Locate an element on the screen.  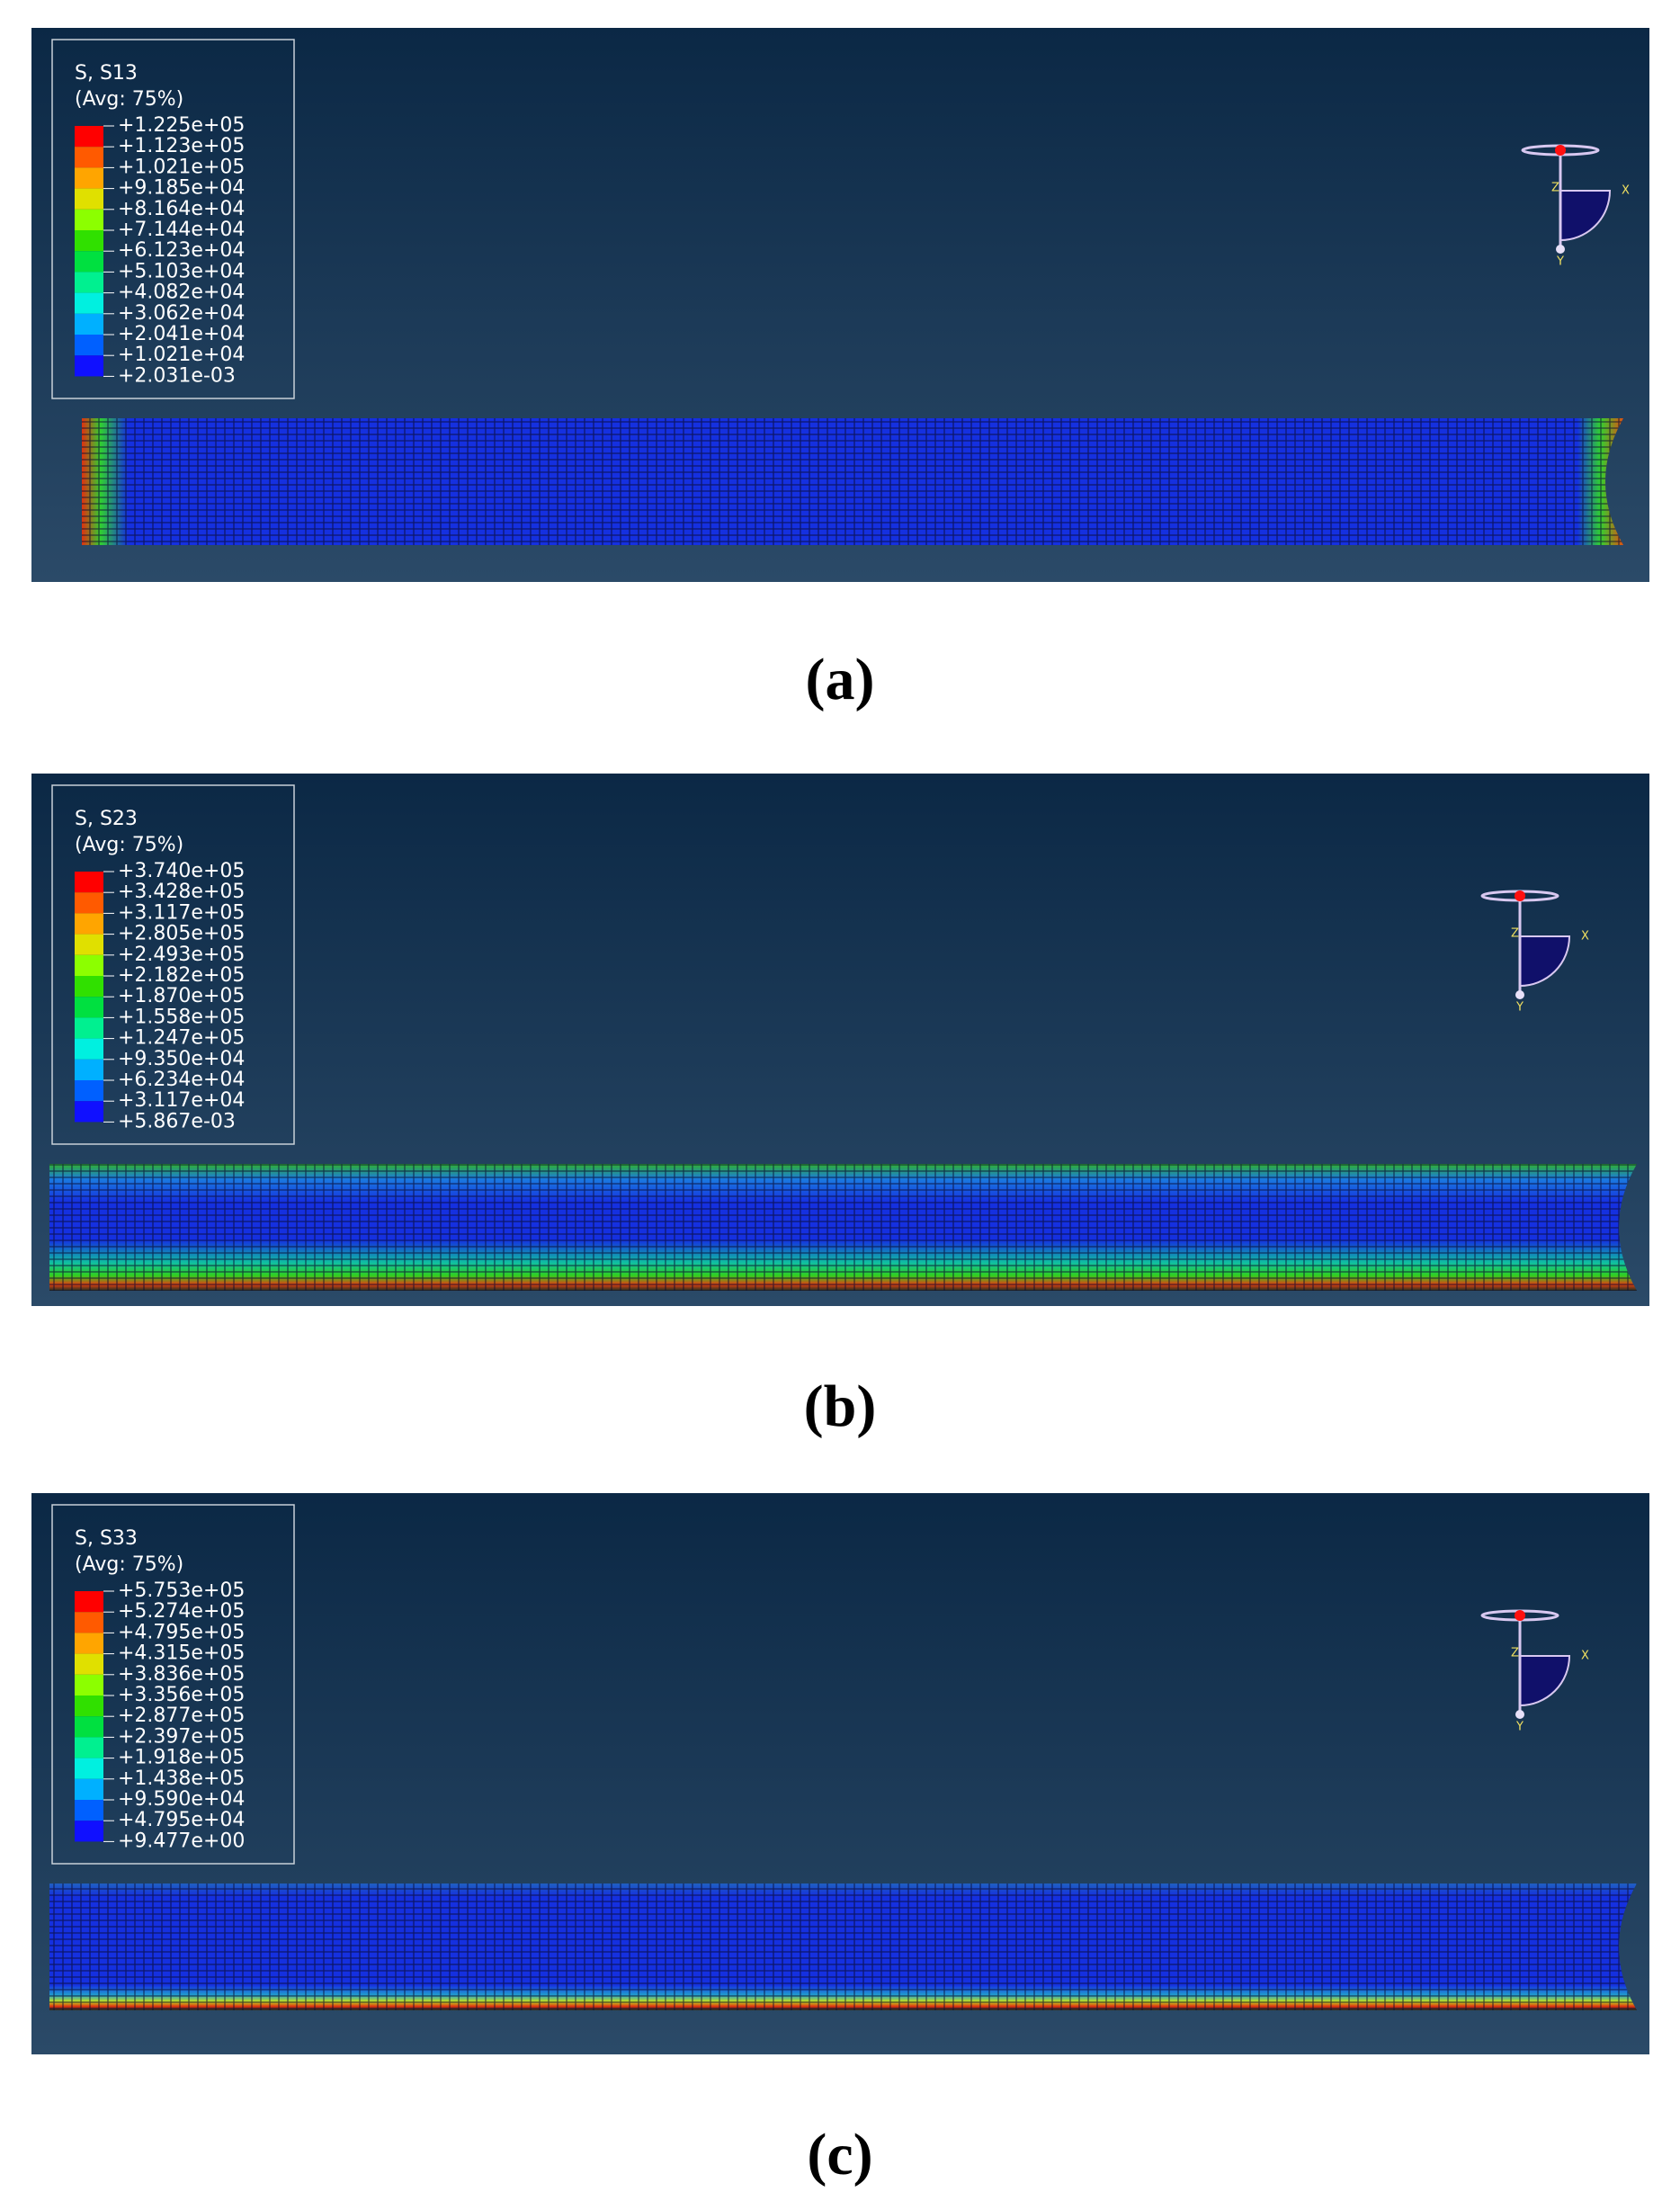
legend-value: +3.356e+05 is located at coordinates (181, 1695).